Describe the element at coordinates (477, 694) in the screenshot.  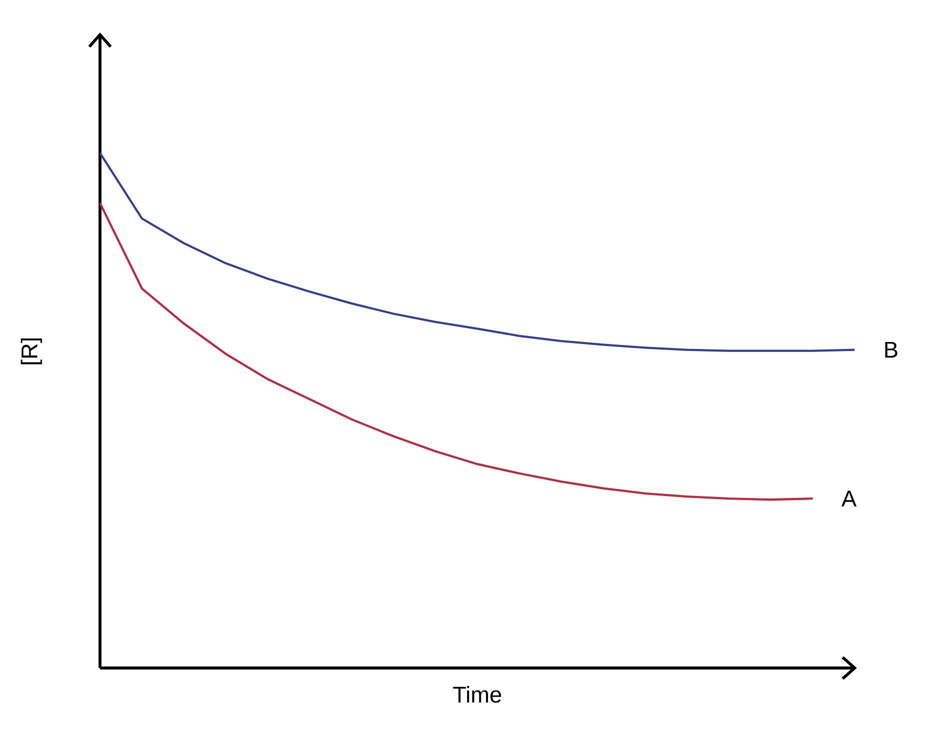
I see `x-axis-title: Time` at that location.